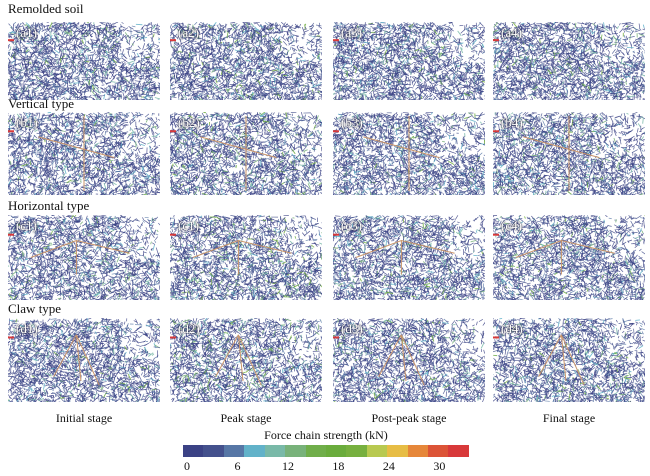  I want to click on panel-label: (c4), so click(511, 225).